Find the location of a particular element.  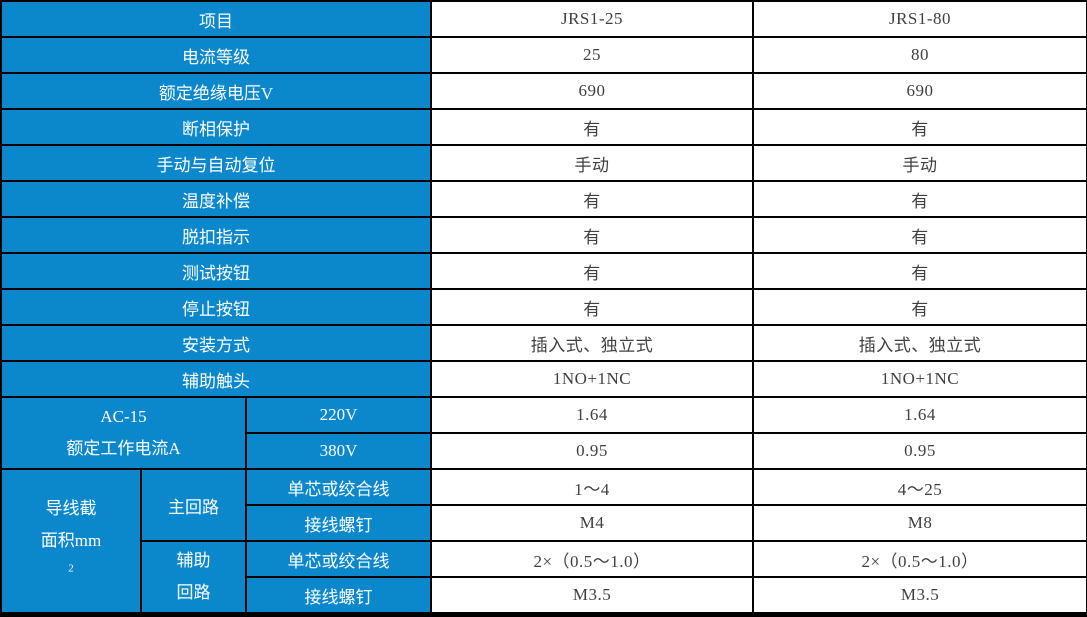

table-row-main-circuit-screw: 接线螺钉 M4 M8 is located at coordinates (544, 523).